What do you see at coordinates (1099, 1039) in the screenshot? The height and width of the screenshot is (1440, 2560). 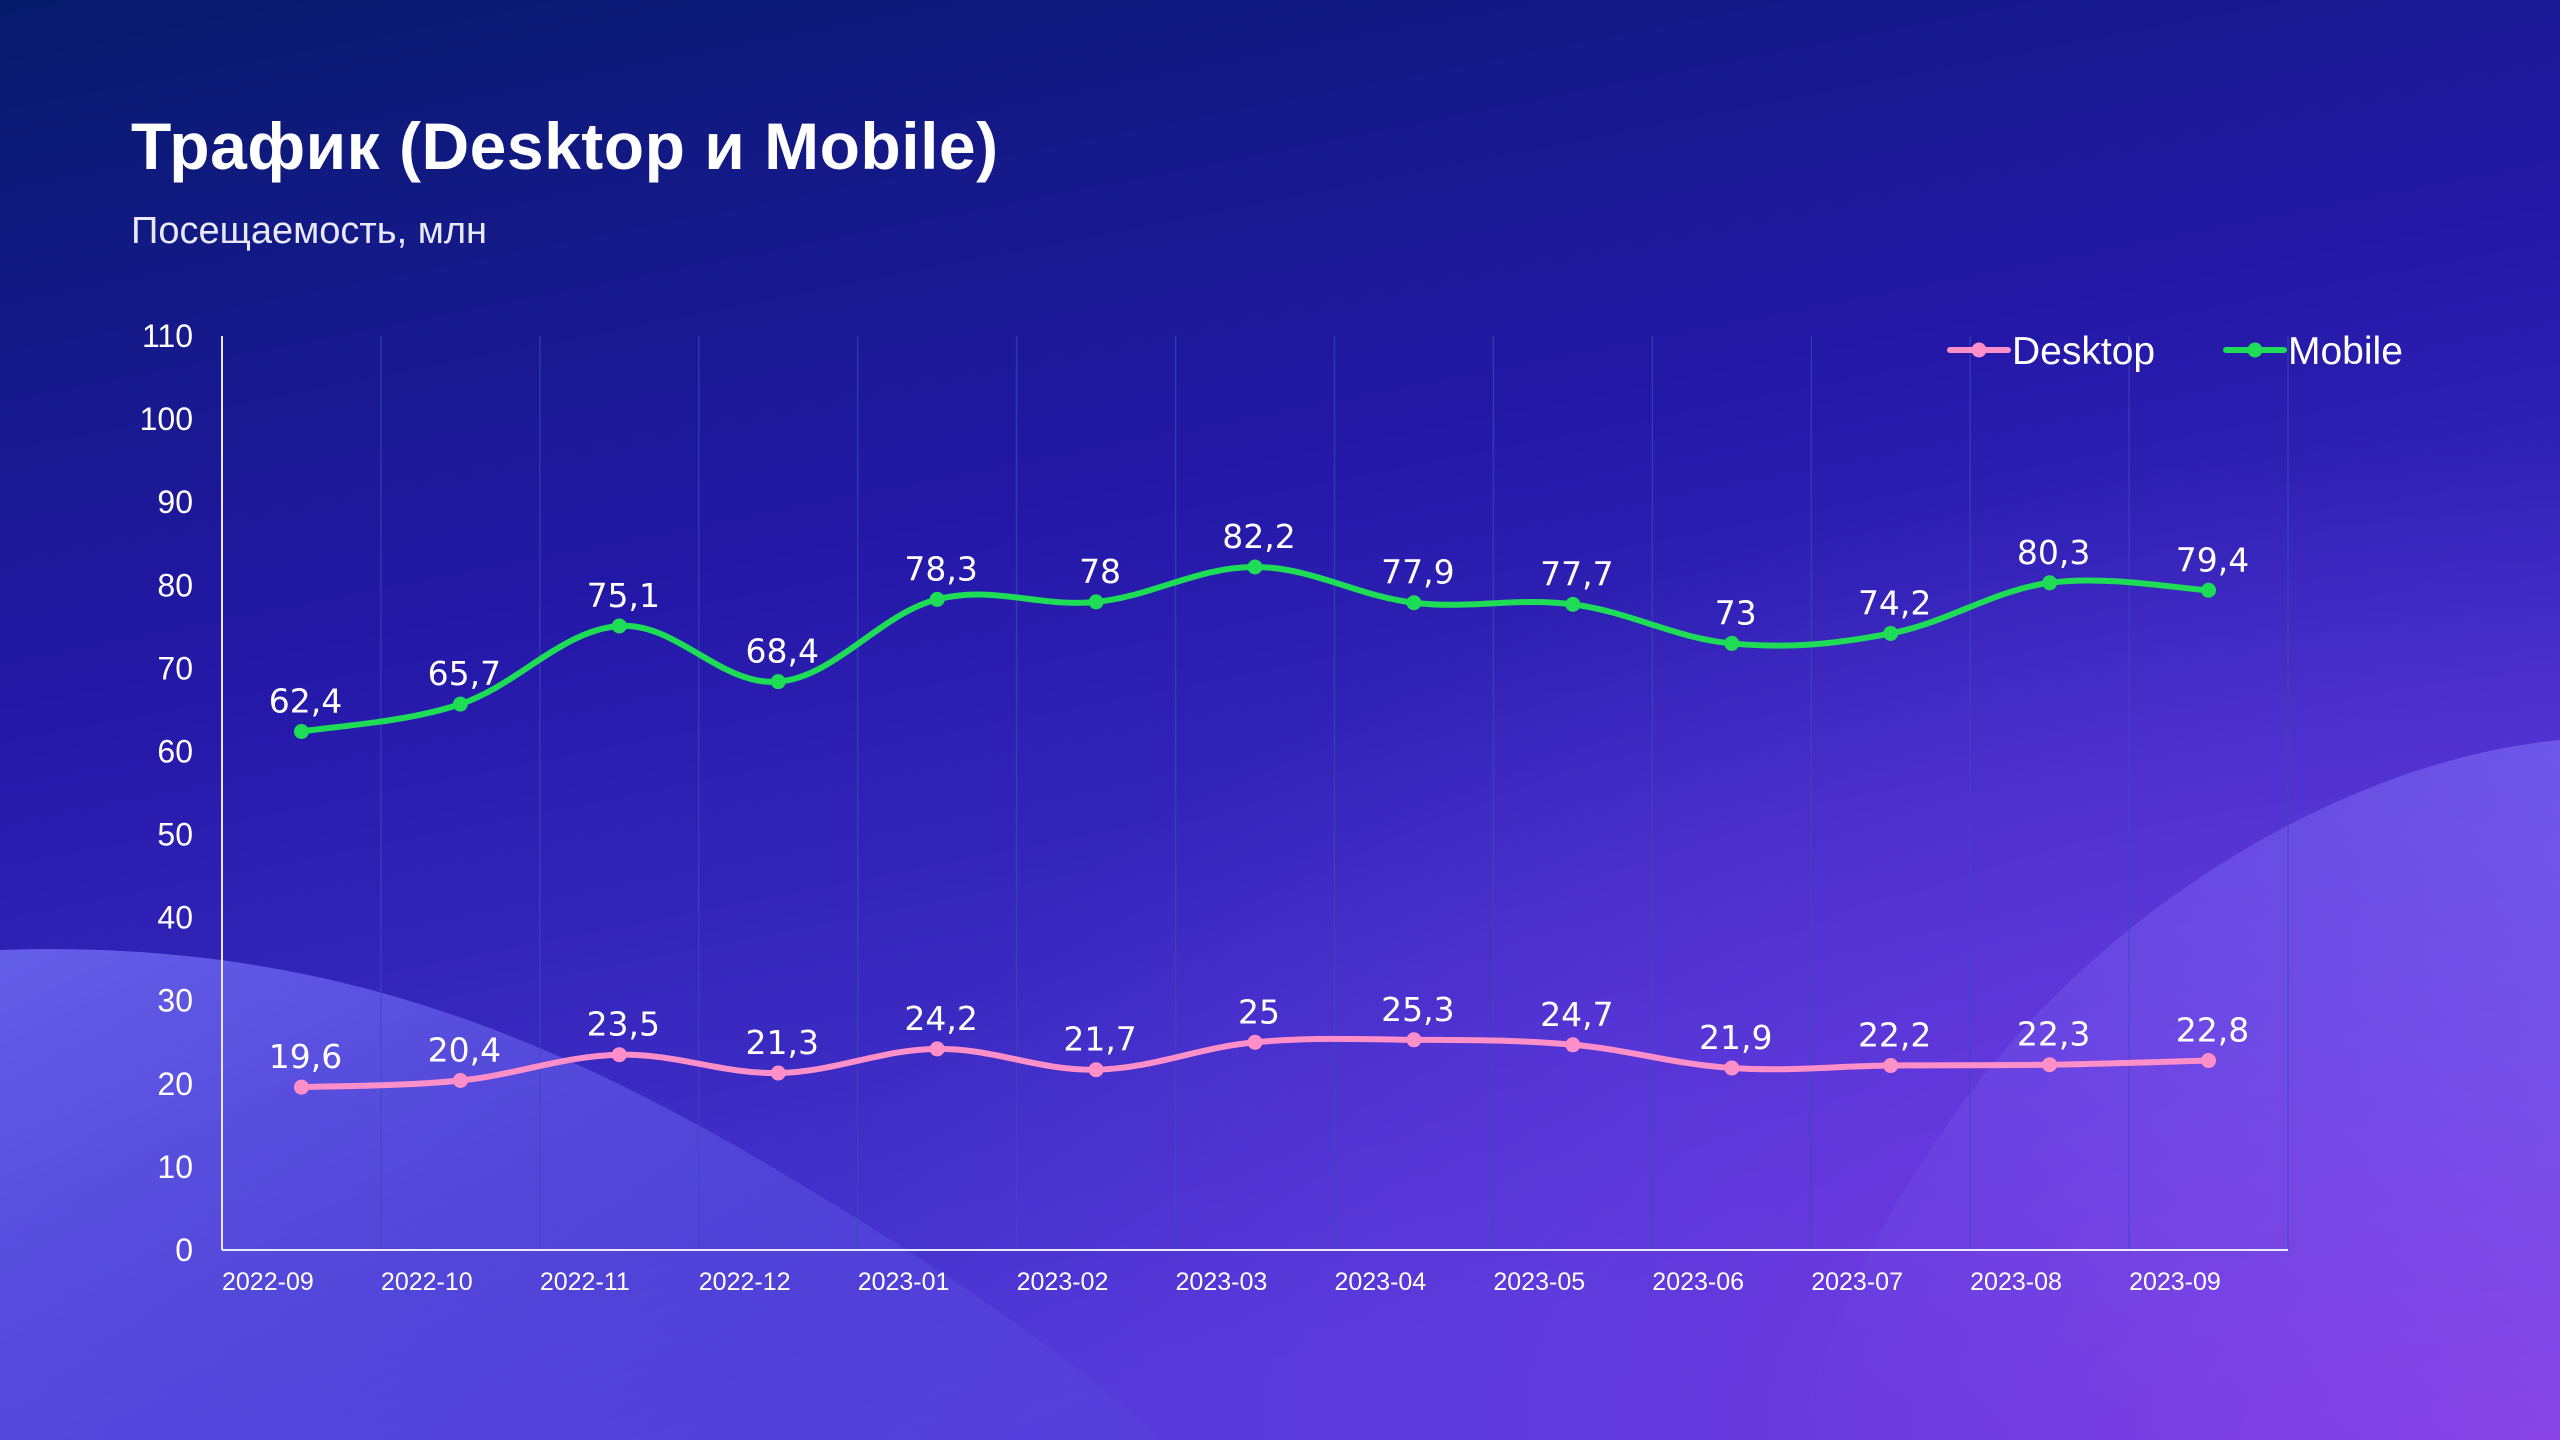 I see `data-label-desktop: 21,7` at bounding box center [1099, 1039].